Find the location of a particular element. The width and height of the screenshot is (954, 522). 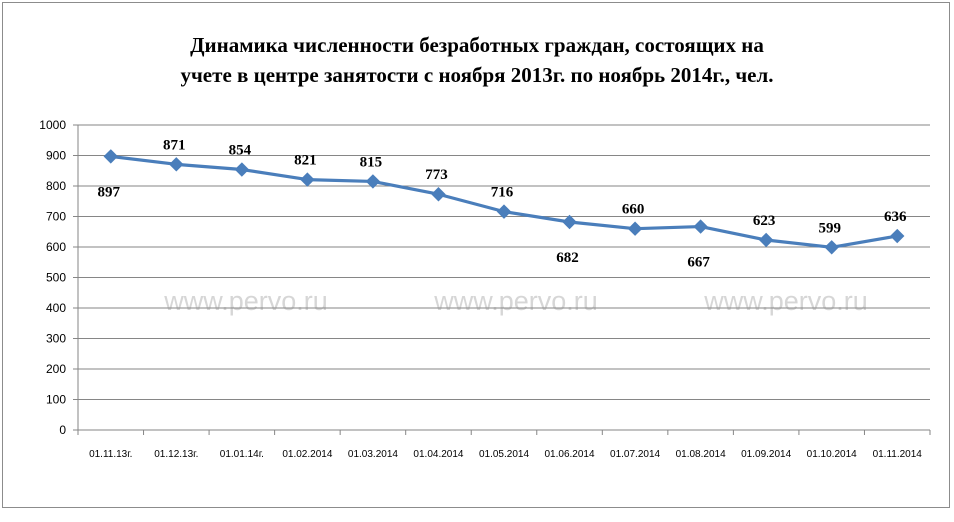

x-tick-label: 01.01.14г. is located at coordinates (242, 454).